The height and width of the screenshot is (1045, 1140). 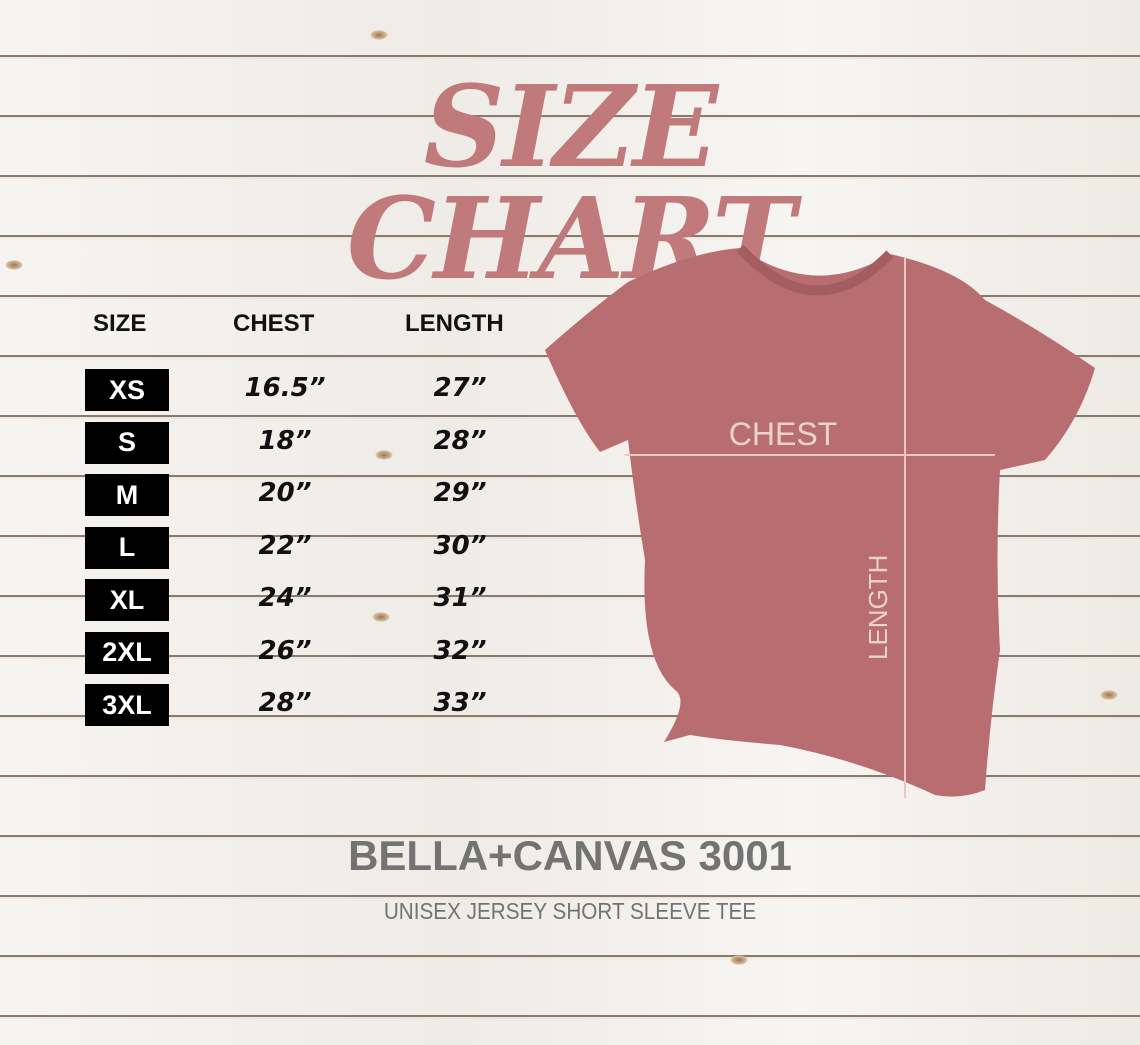 What do you see at coordinates (460, 703) in the screenshot?
I see `length-value: 33”` at bounding box center [460, 703].